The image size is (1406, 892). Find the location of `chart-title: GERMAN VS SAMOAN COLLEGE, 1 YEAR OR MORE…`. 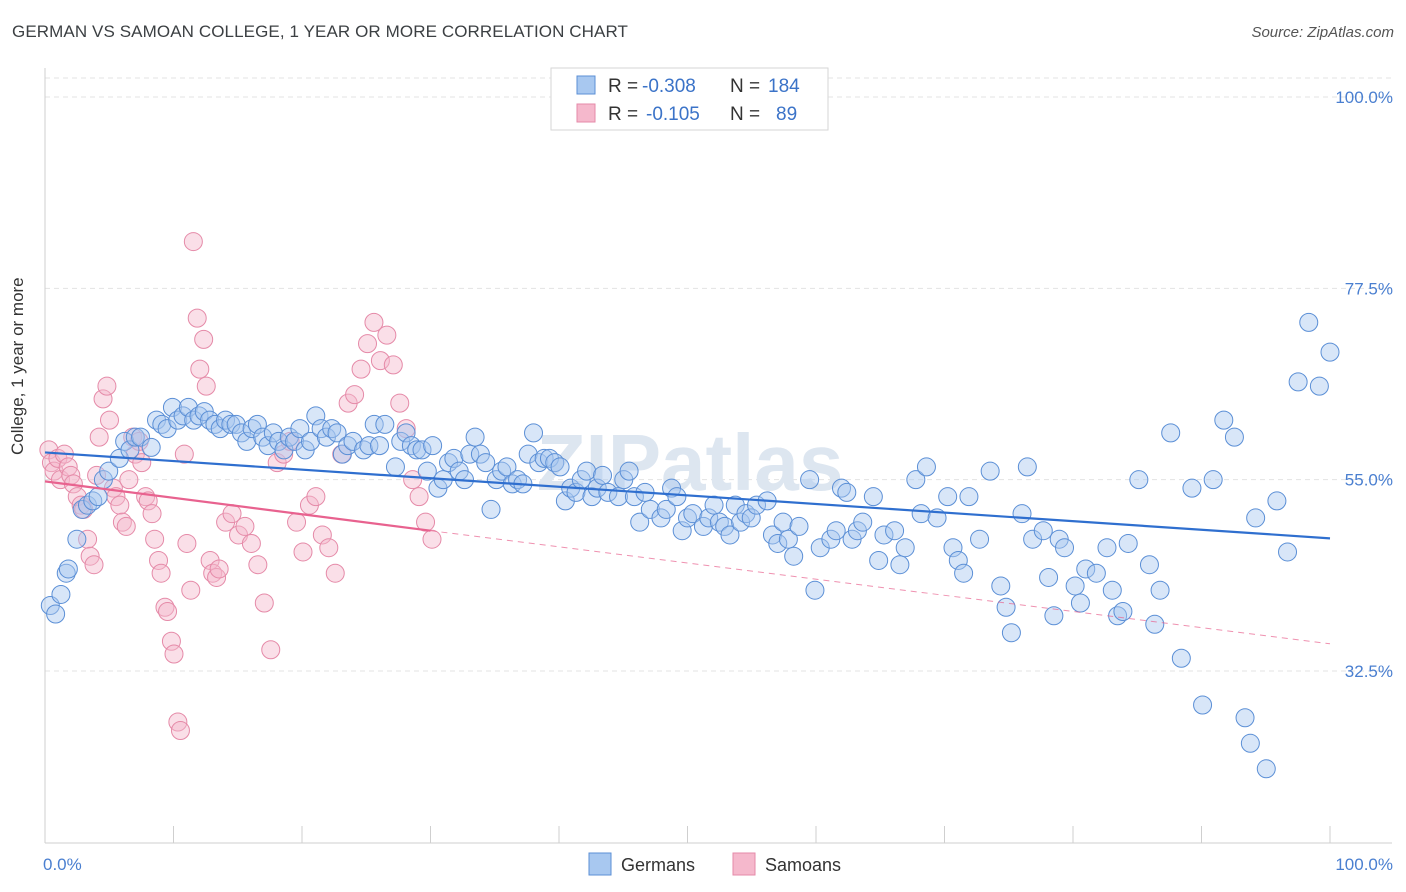

chart-title: GERMAN VS SAMOAN COLLEGE, 1 YEAR OR MORE… is located at coordinates (320, 31).